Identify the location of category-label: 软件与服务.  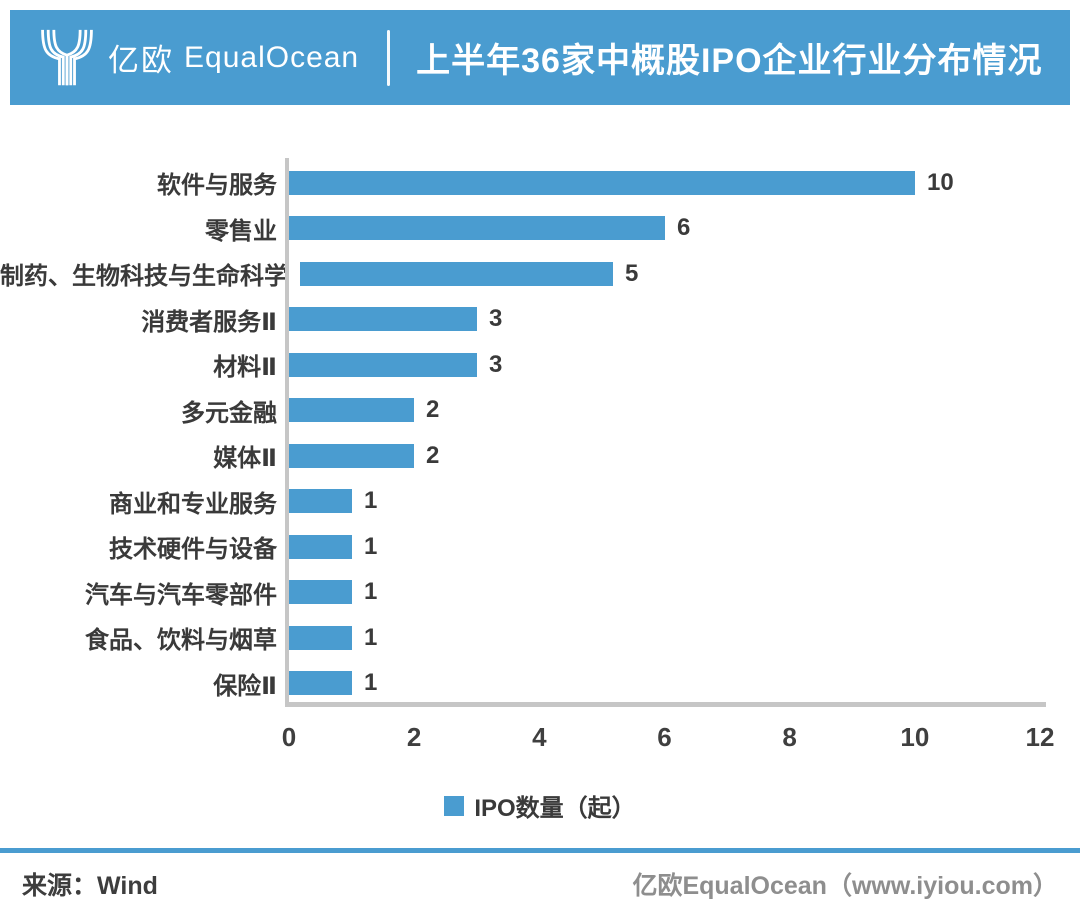
(217, 186).